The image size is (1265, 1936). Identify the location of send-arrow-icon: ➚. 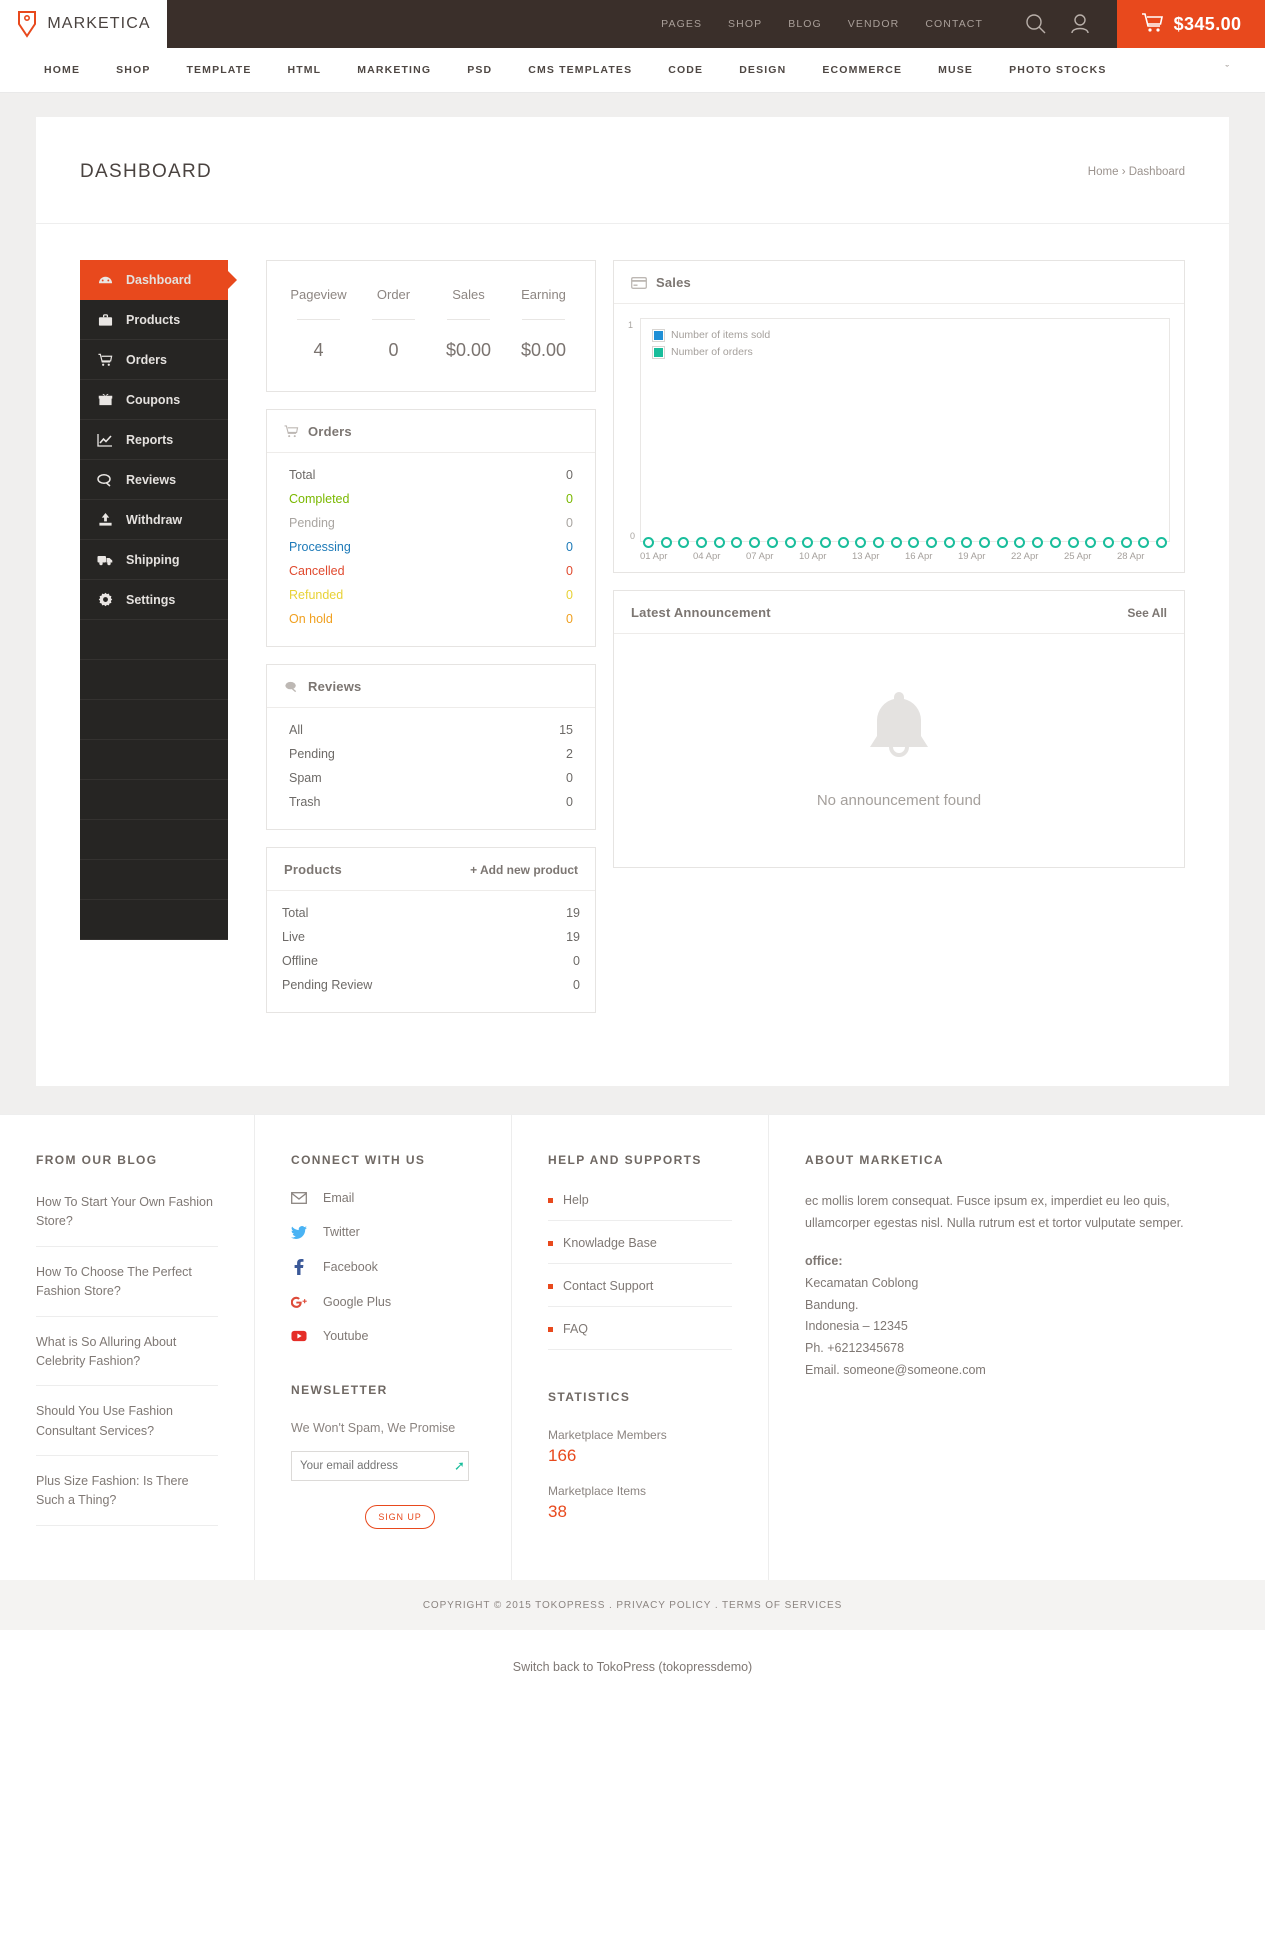
(459, 1465).